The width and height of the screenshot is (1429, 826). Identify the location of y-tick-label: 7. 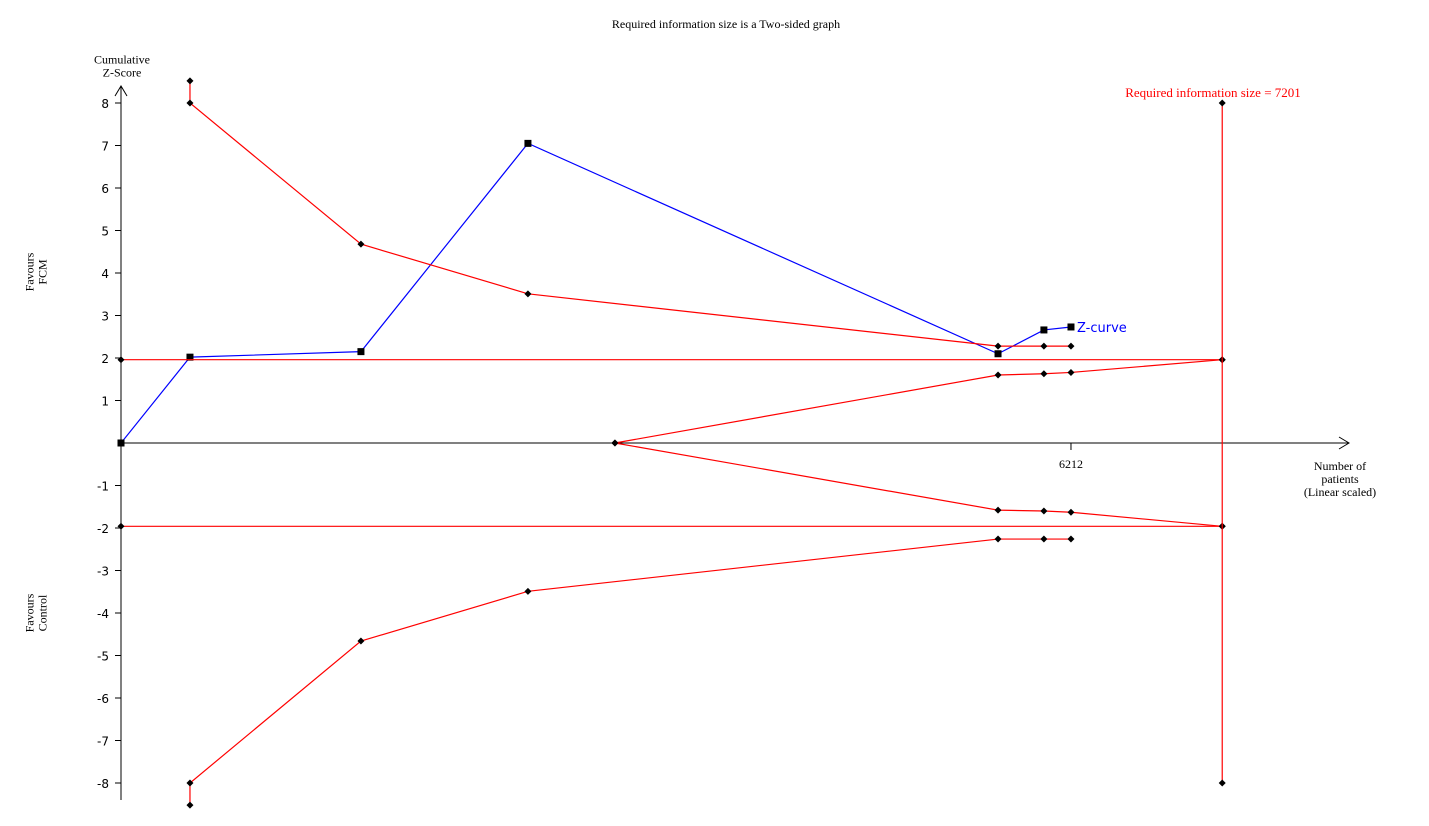
(105, 147).